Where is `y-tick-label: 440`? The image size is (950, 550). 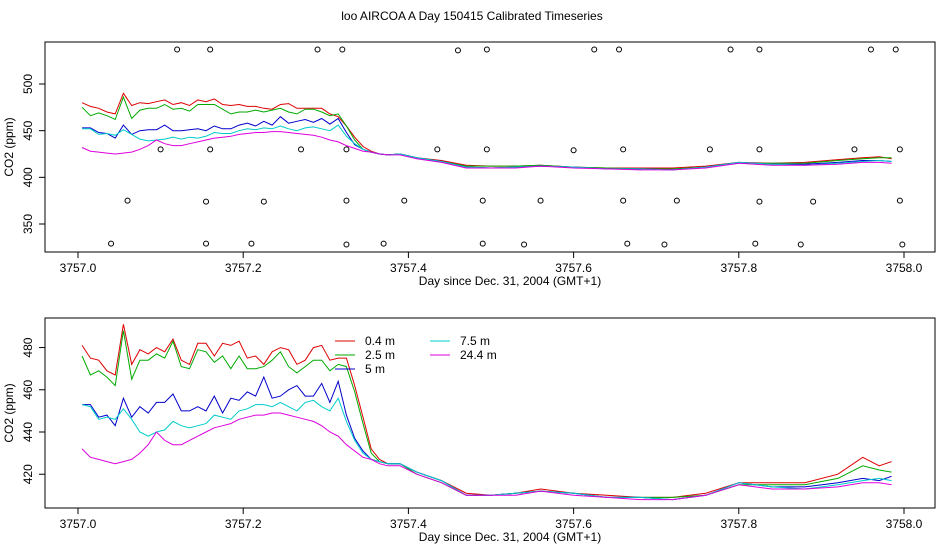
y-tick-label: 440 is located at coordinates (28, 432).